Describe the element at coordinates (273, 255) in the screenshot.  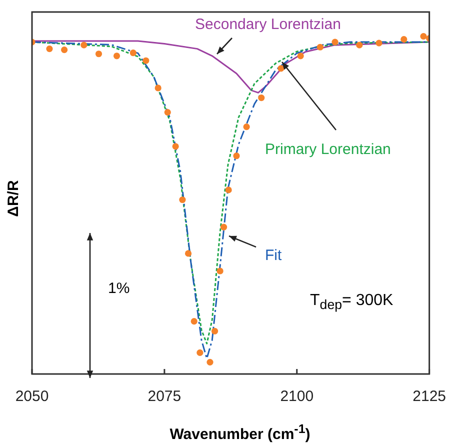
I see `text: Fit` at that location.